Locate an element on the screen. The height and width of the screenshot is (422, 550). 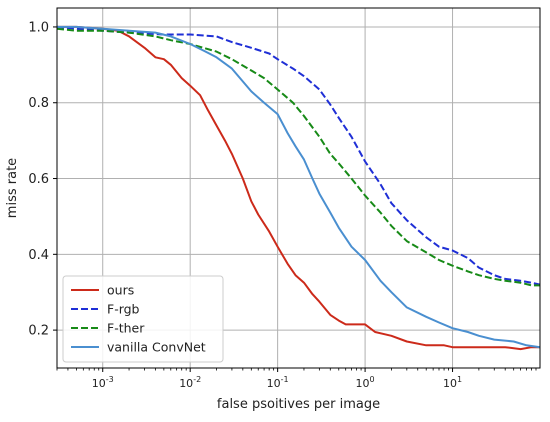
legend: ours F-rgb F-ther vanilla ConvNet is located at coordinates (143, 319).